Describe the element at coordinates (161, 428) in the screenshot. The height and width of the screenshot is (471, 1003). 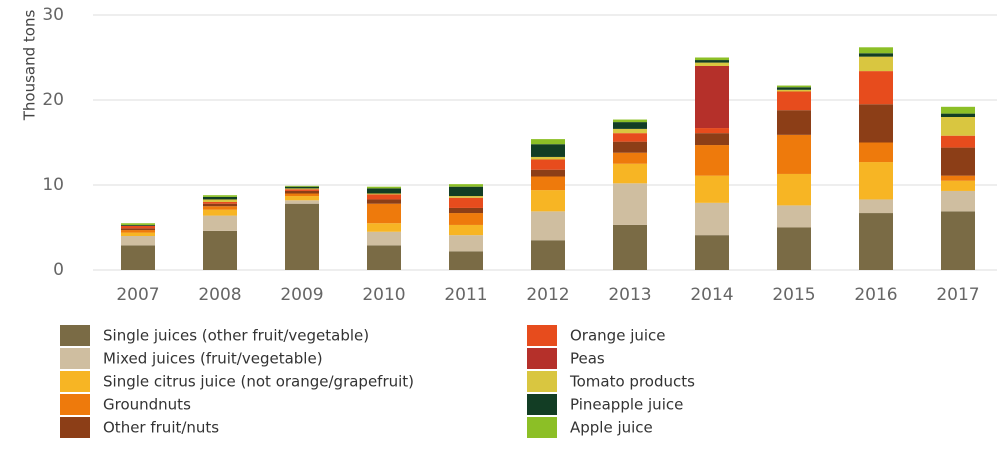
I see `legend-label: Other fruit/nuts` at that location.